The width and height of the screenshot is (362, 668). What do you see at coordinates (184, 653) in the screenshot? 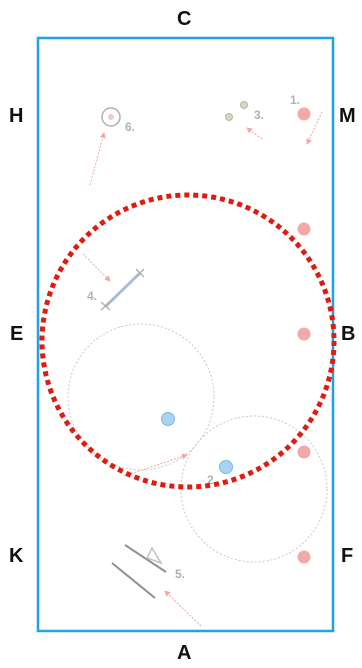
I see `letter-bottom: A` at bounding box center [184, 653].